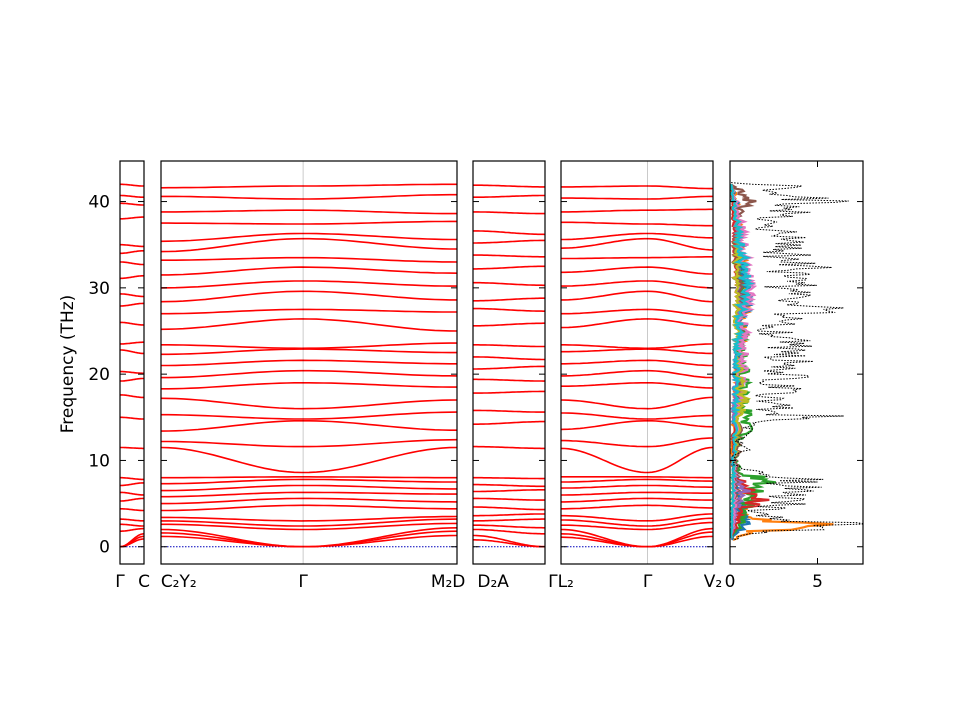  I want to click on k-point-label: V₂, so click(713, 582).